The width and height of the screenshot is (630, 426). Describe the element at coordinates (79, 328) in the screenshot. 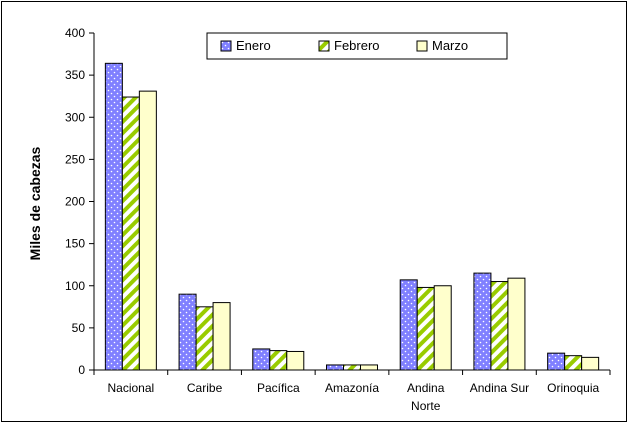

I see `y-tick-label: 50` at that location.